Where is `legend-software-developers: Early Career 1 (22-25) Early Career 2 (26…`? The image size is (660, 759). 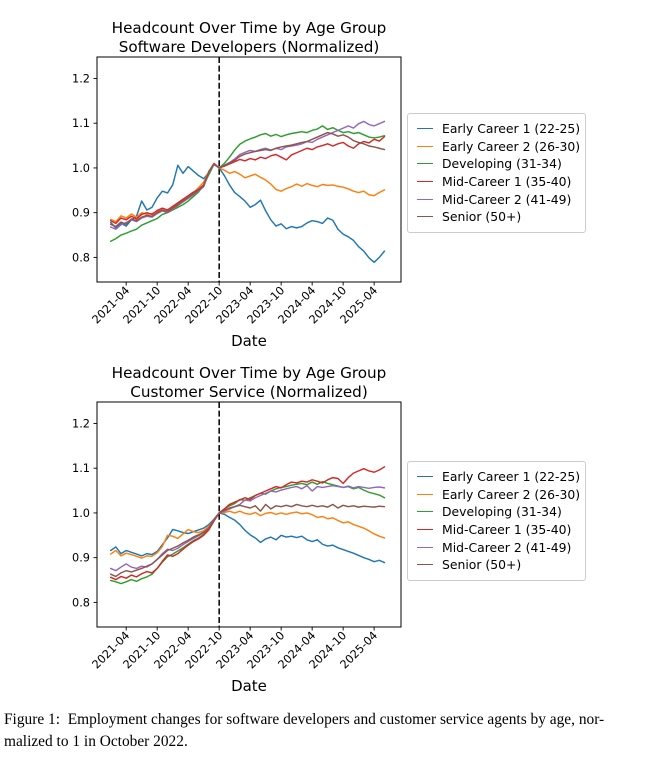 legend-software-developers: Early Career 1 (22-25) Early Career 2 (26… is located at coordinates (496, 173).